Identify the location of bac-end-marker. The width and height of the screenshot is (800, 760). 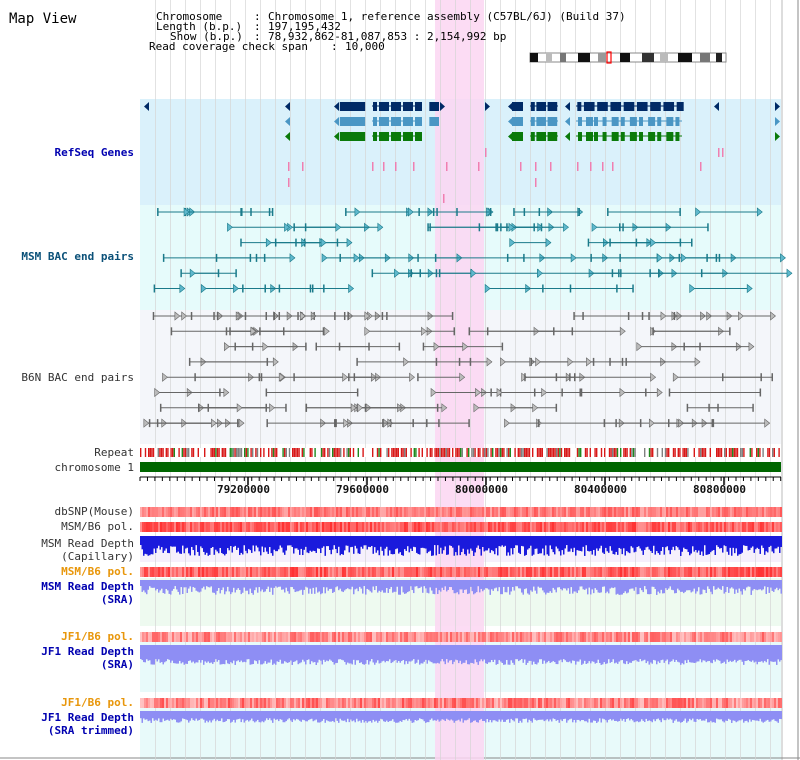
(692, 288).